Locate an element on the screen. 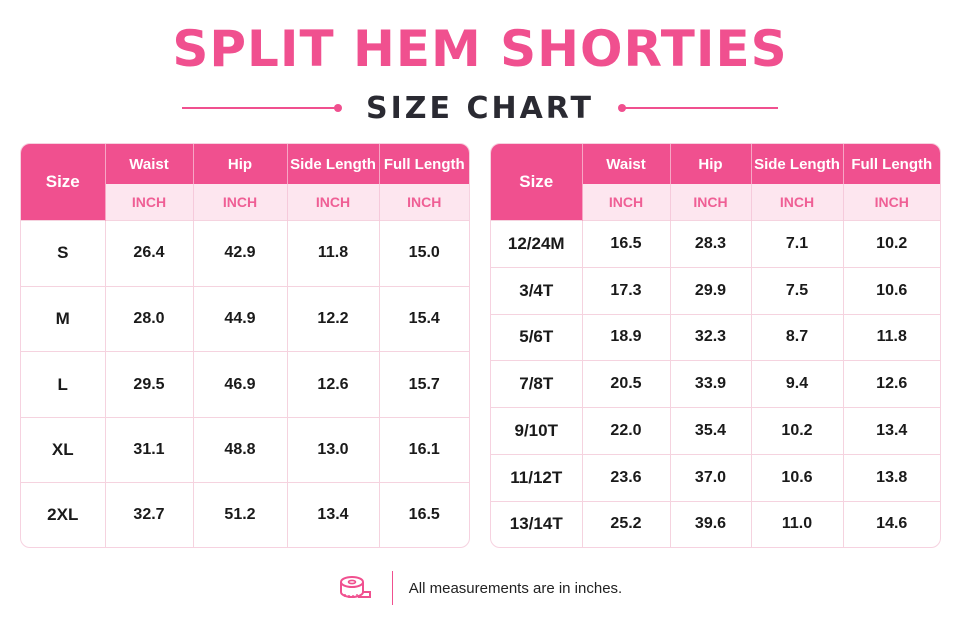  measurement-cell: 13.8 is located at coordinates (891, 477).